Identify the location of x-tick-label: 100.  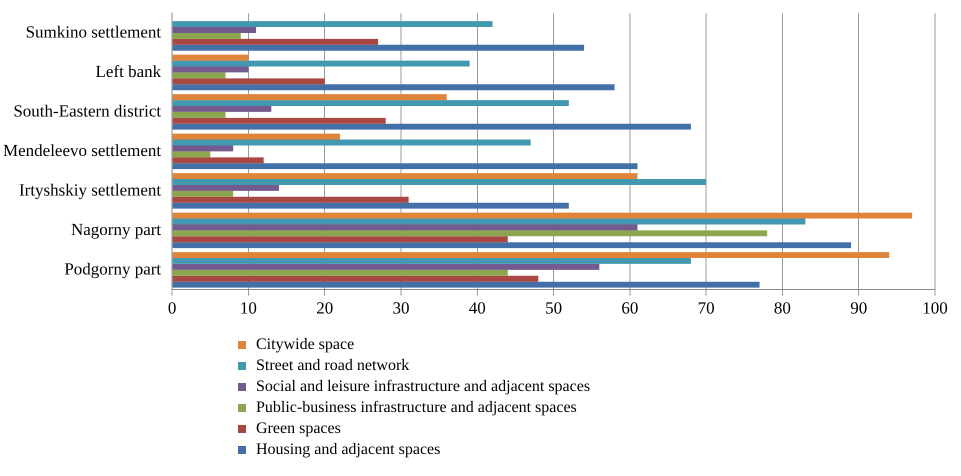
(935, 308).